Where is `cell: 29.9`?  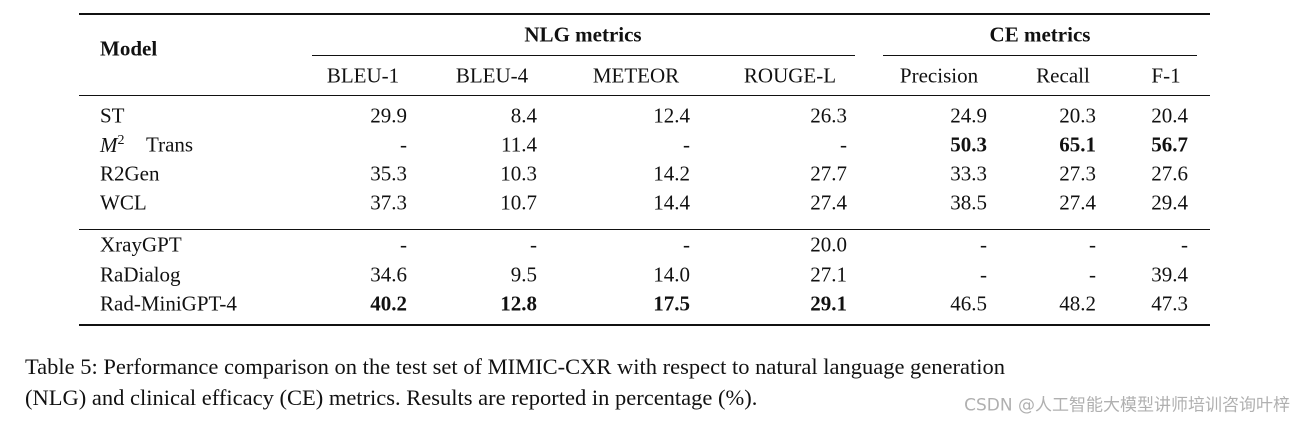
cell: 29.9 is located at coordinates (388, 115).